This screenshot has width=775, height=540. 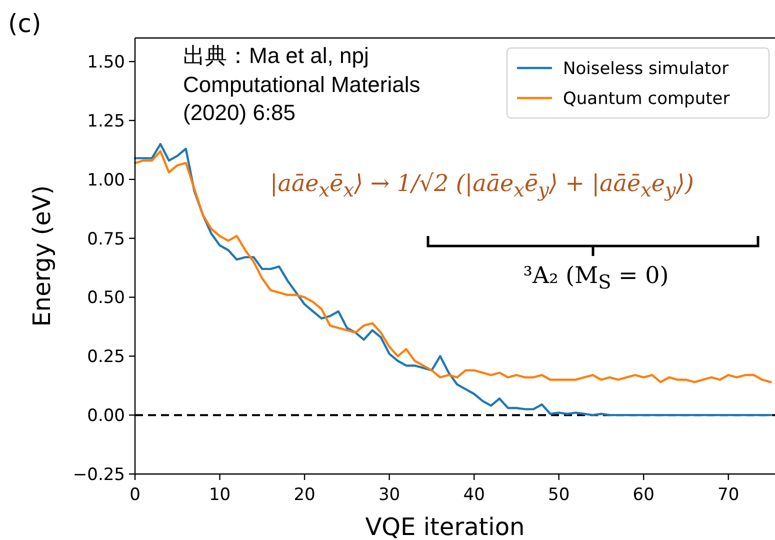 What do you see at coordinates (135, 495) in the screenshot?
I see `x-tick-label: 0` at bounding box center [135, 495].